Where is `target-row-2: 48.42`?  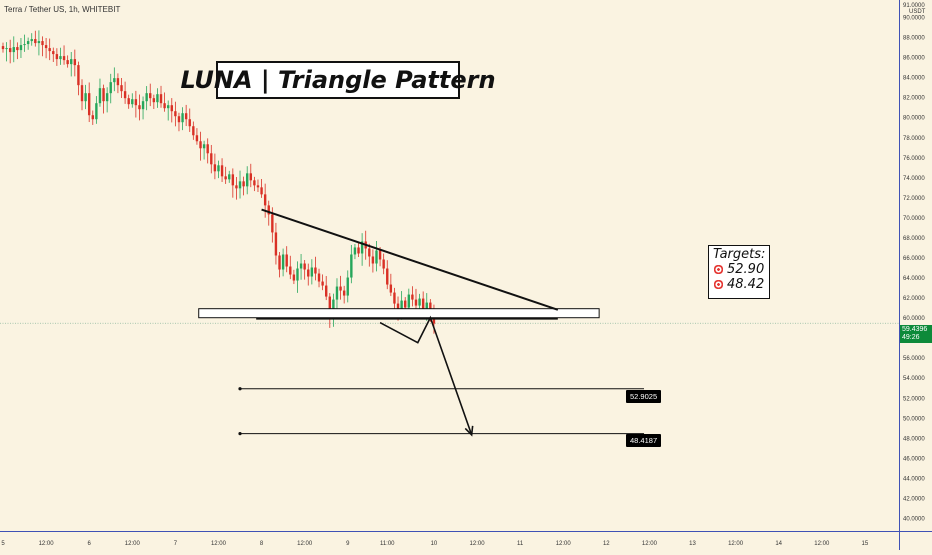
target-row-2: 48.42 is located at coordinates (741, 284).